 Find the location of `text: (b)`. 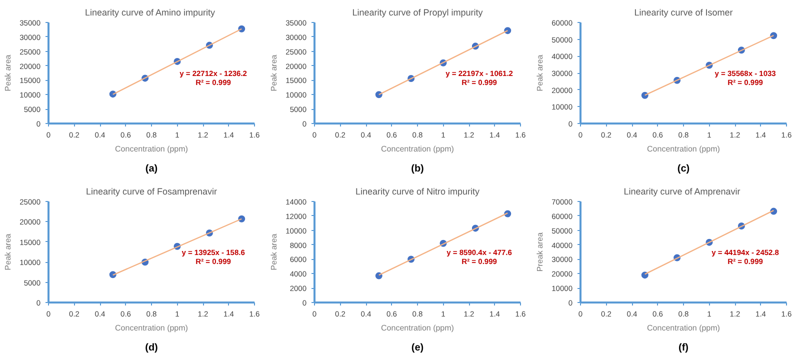

text: (b) is located at coordinates (417, 169).